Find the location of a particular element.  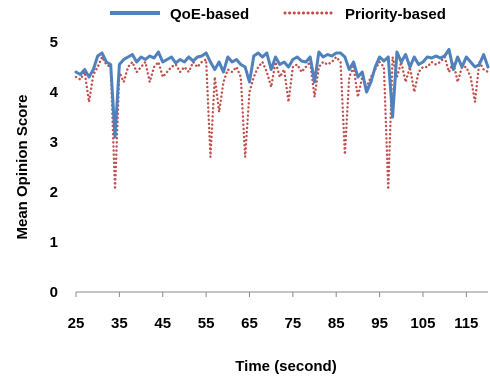

x-tick-label: 95 is located at coordinates (379, 323).